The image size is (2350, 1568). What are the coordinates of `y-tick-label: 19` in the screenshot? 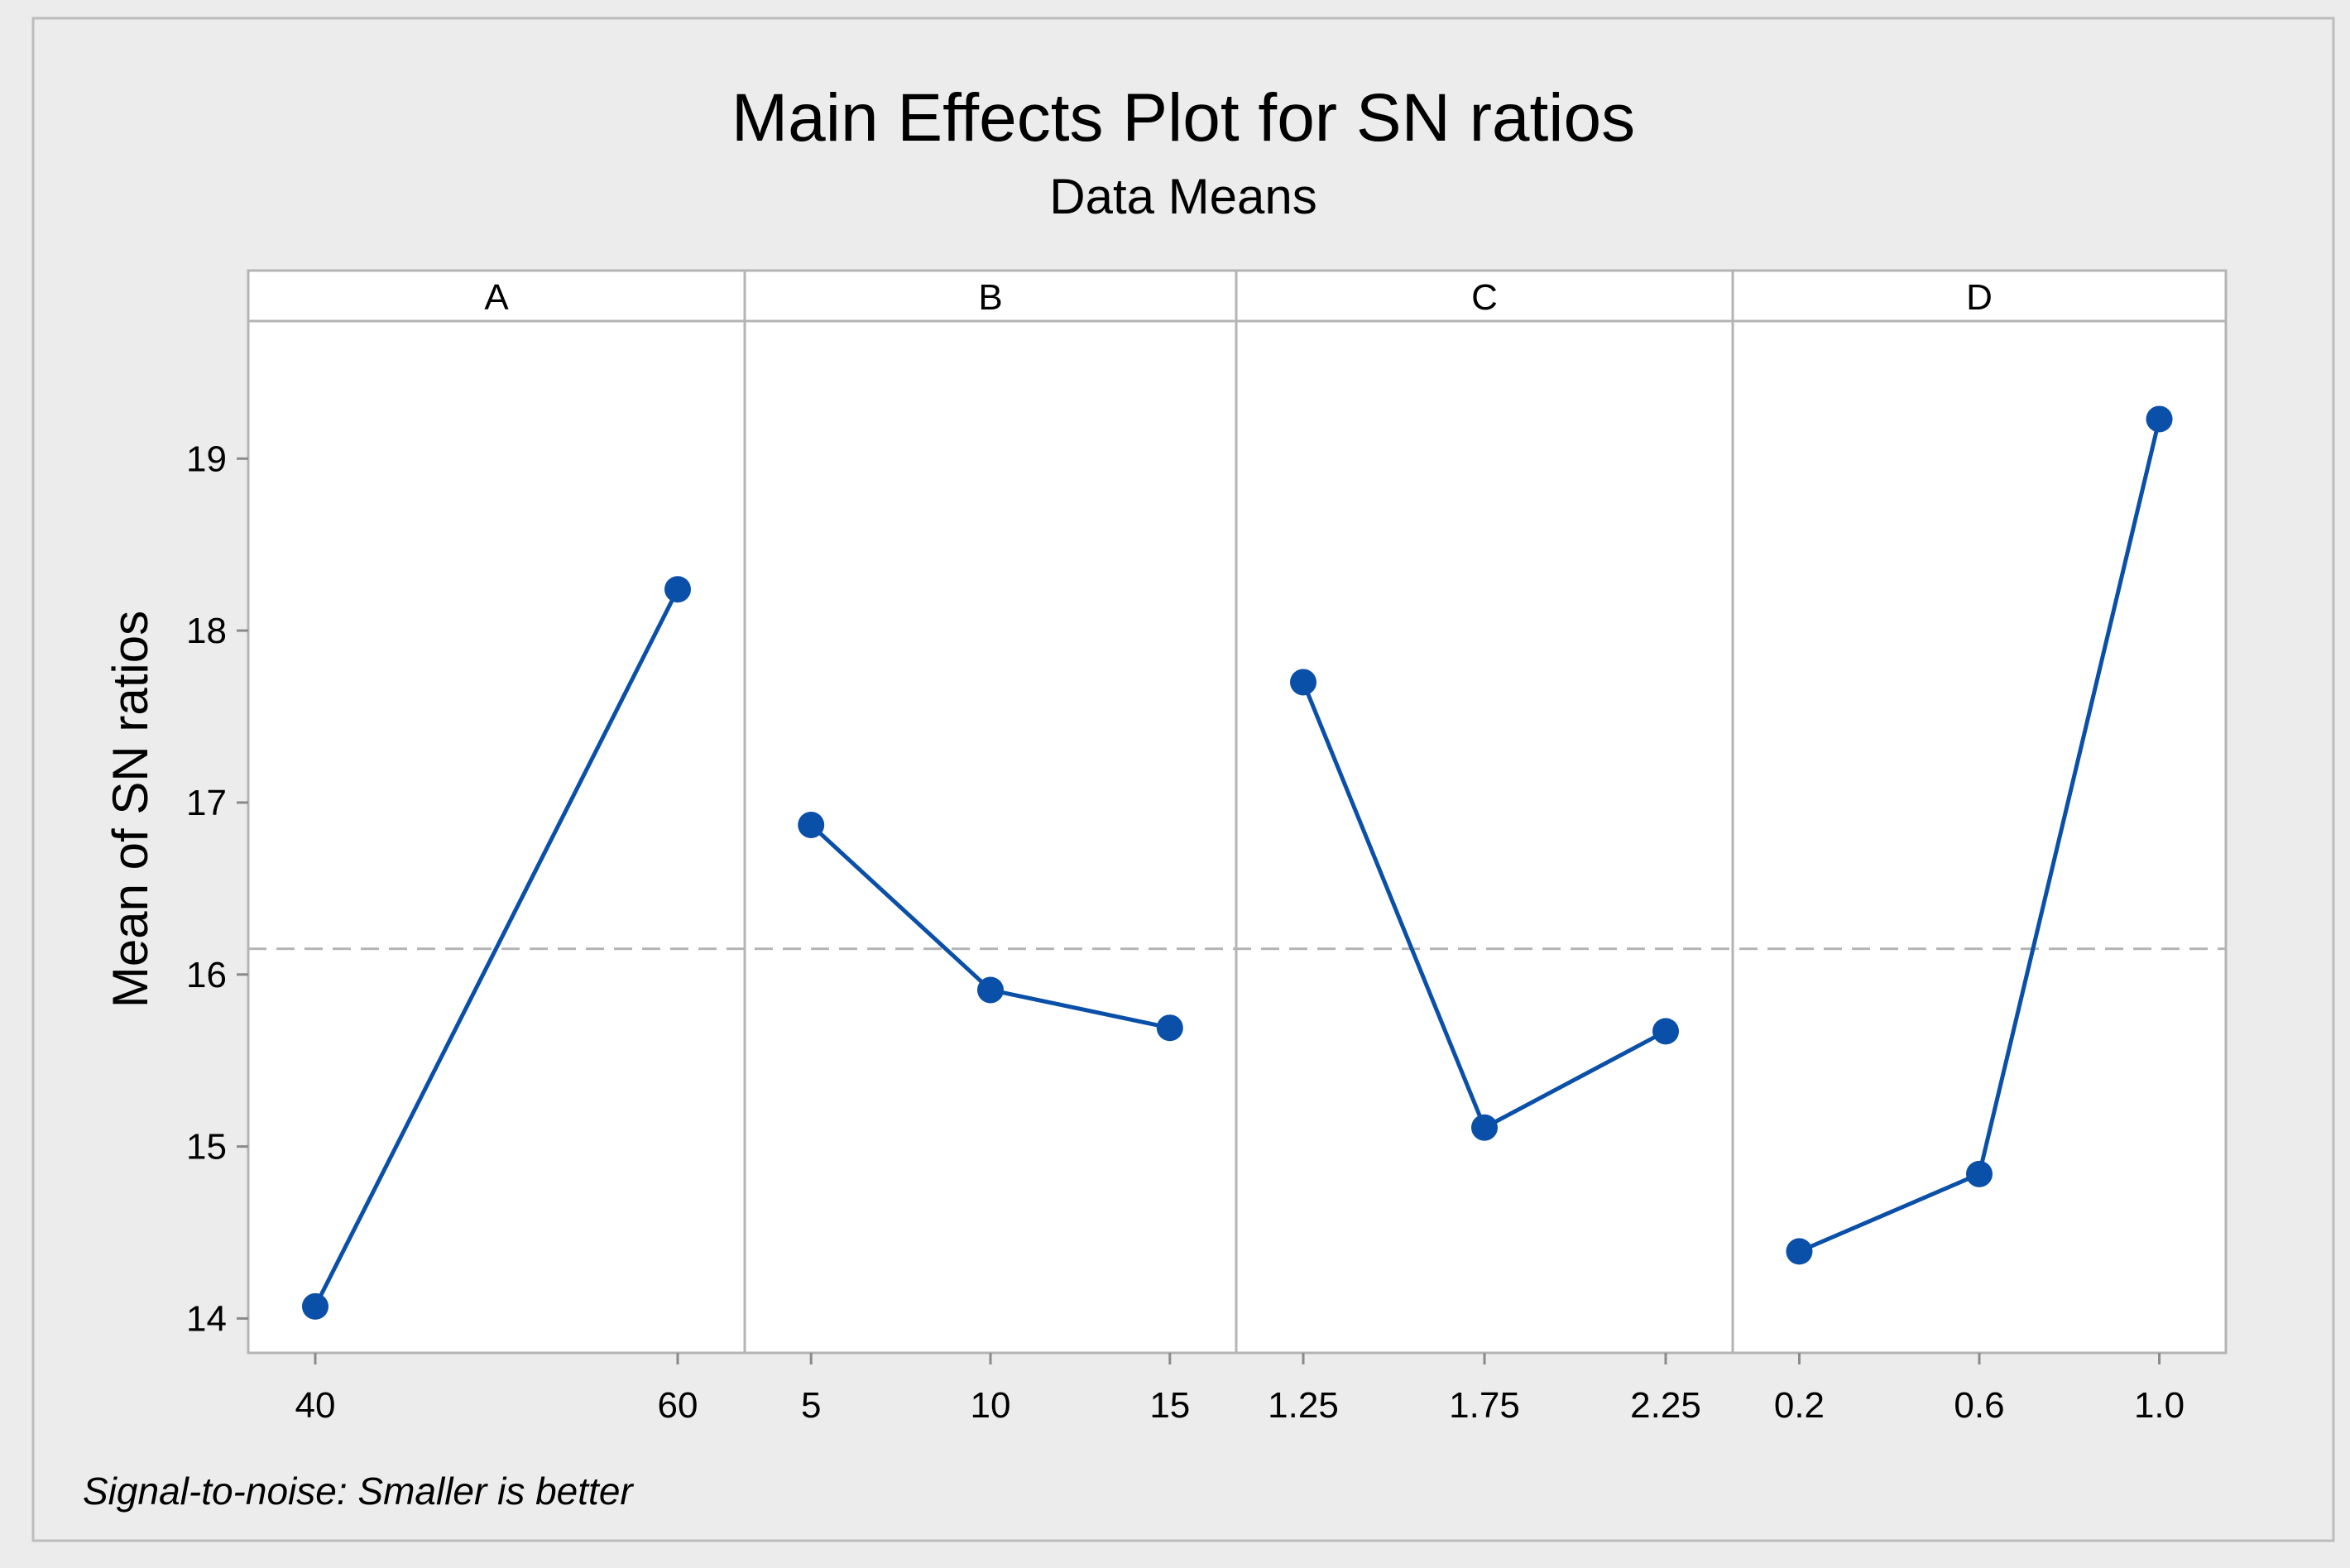 It's located at (206, 459).